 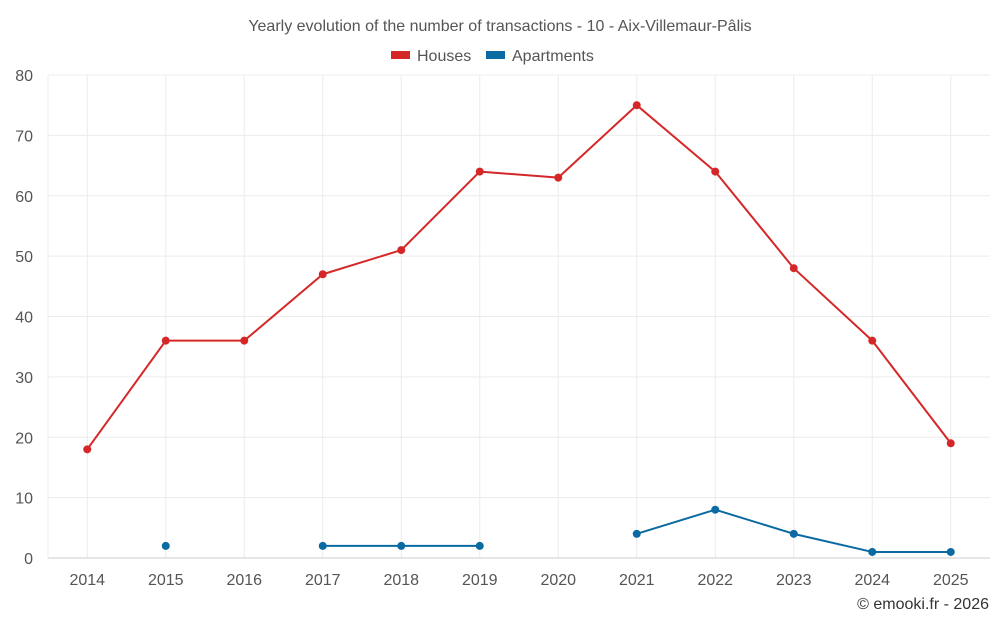 I want to click on x-tick-label: 2022, so click(x=715, y=580).